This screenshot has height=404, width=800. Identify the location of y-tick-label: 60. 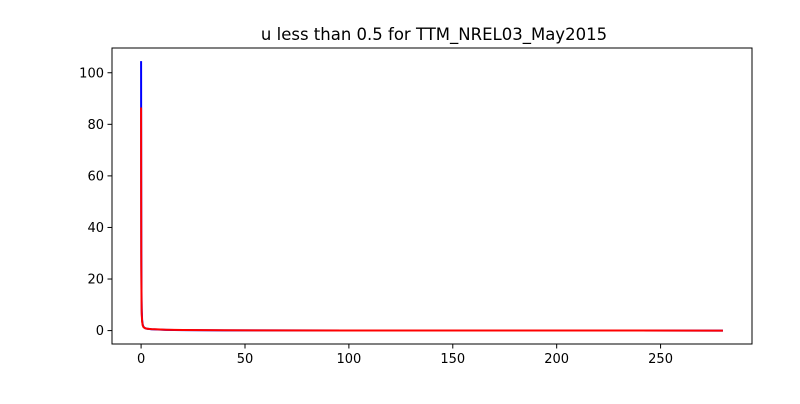
(95, 176).